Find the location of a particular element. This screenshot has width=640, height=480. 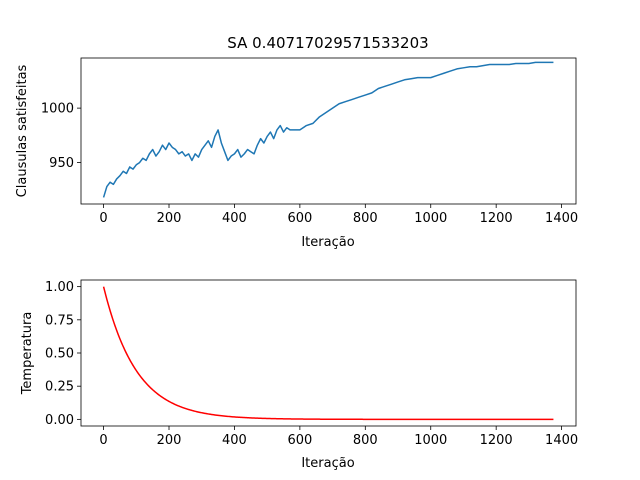

bottom-chart-y-tick-label: 0.50 is located at coordinates (59, 354).